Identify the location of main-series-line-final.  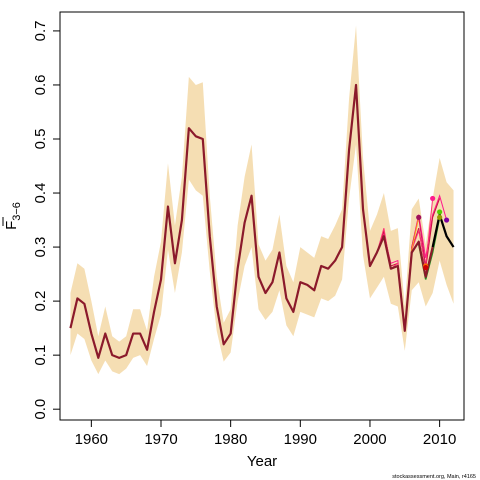
(443, 230).